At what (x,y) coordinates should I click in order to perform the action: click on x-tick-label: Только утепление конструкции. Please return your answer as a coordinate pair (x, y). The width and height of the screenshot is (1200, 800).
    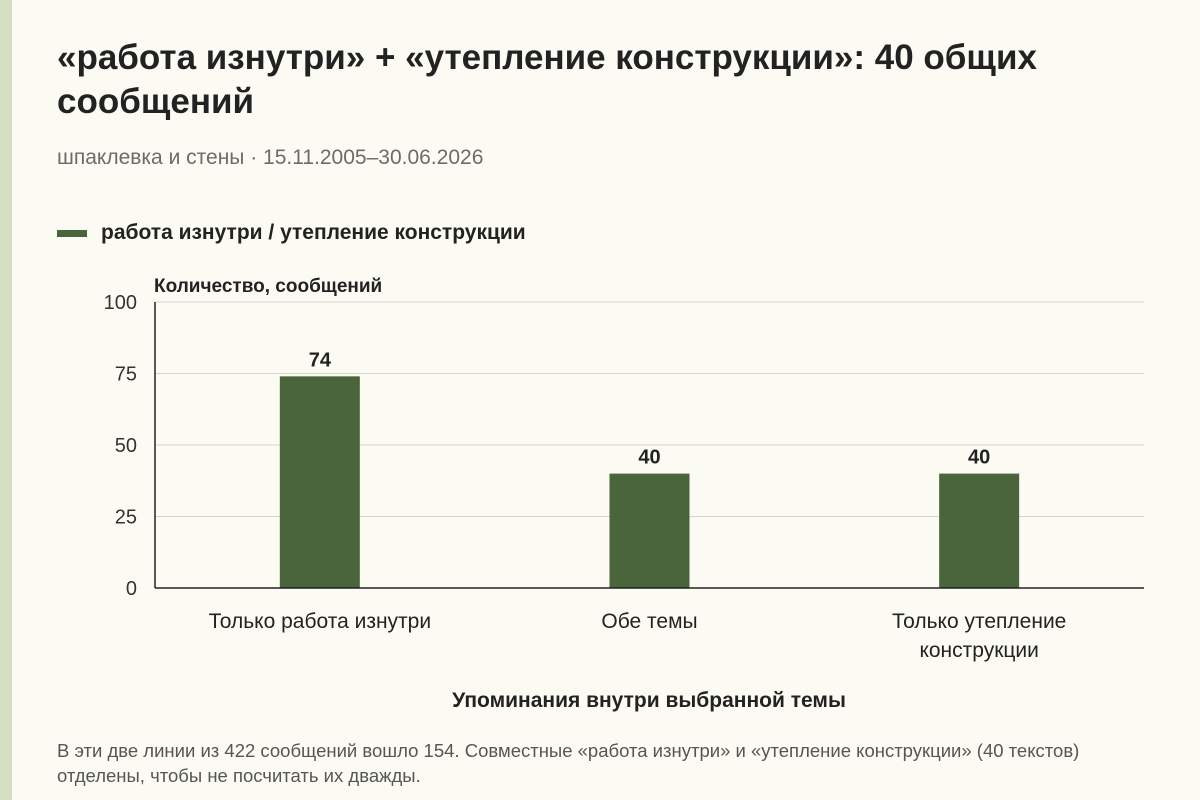
    Looking at the image, I should click on (979, 636).